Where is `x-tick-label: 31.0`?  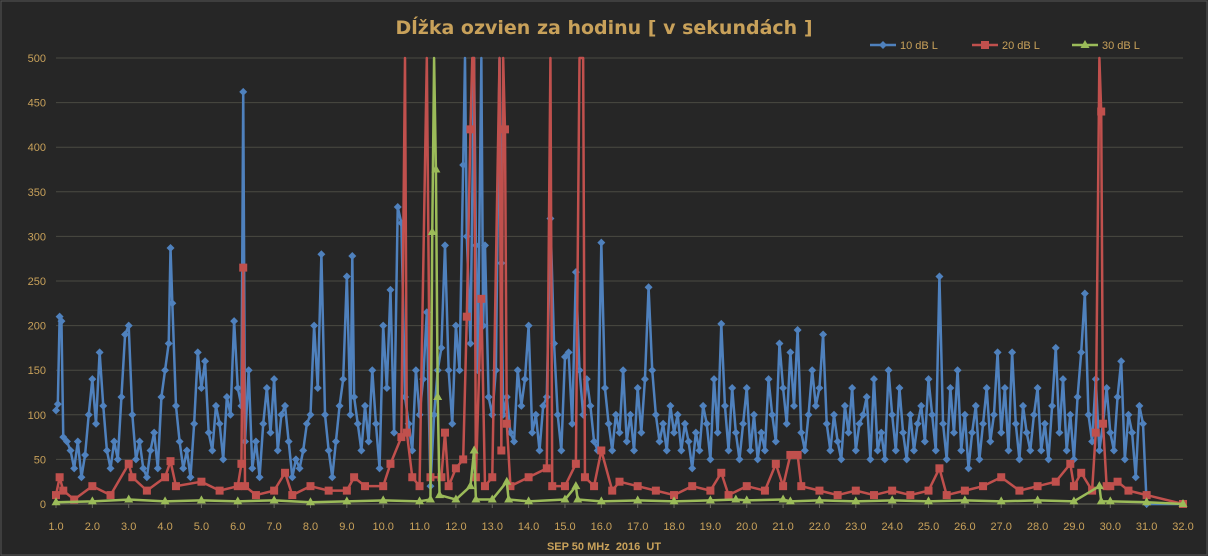
x-tick-label: 31.0 is located at coordinates (1146, 527).